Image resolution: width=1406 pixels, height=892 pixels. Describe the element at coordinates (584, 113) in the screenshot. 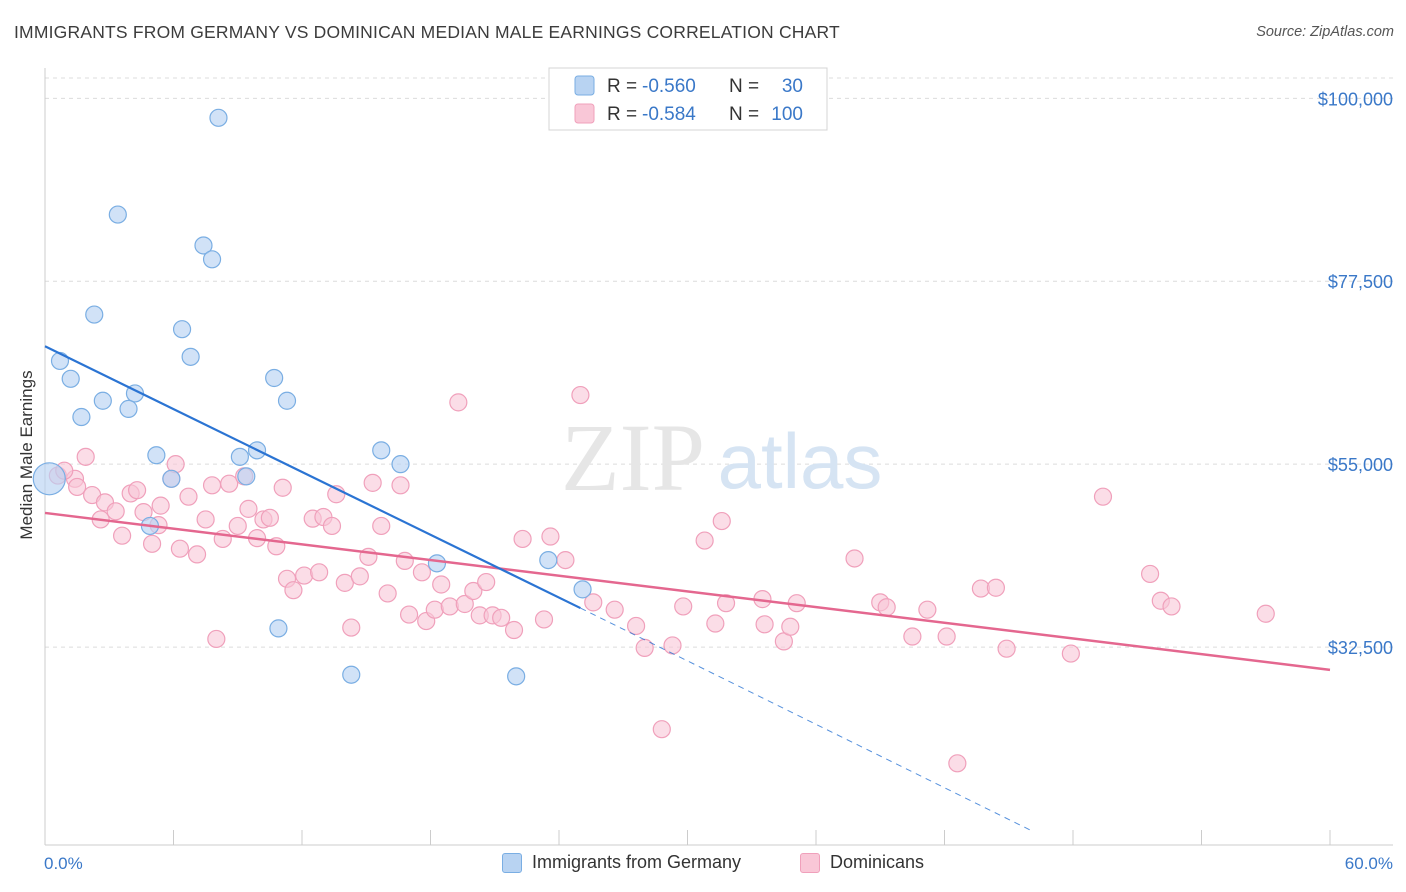

I see `stats-swatch-pink` at that location.